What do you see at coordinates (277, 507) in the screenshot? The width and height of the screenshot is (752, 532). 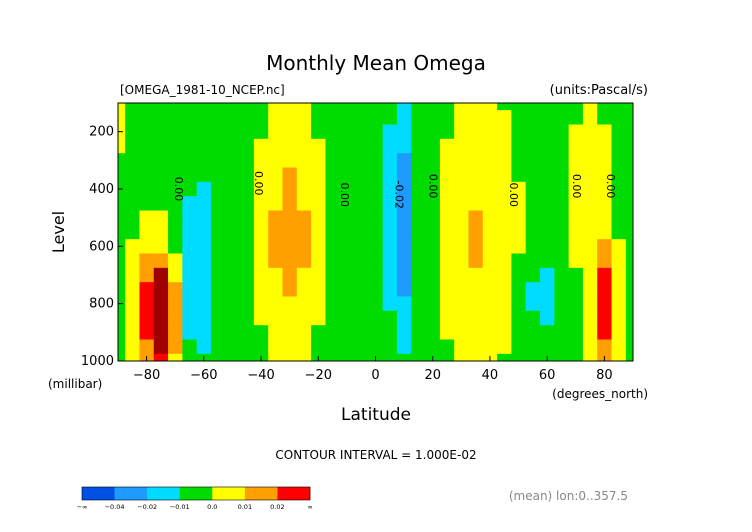 I see `colorbar-label: 0.02` at bounding box center [277, 507].